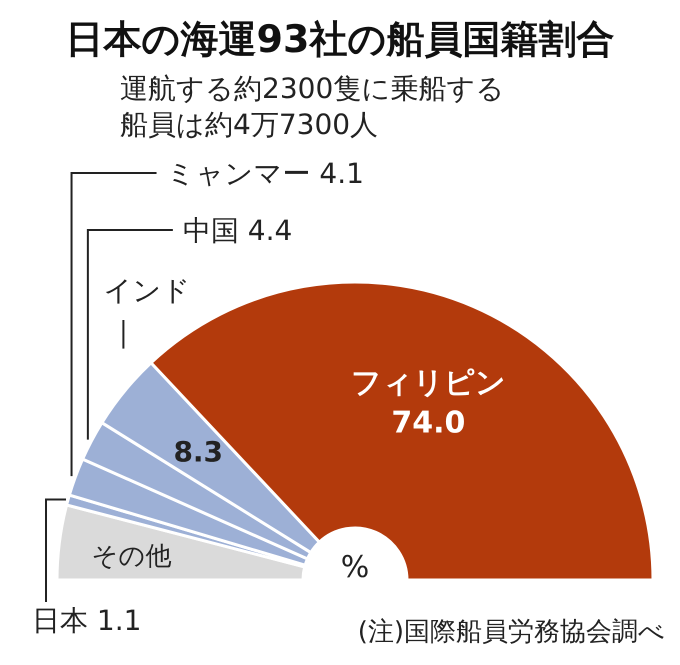 This screenshot has height=665, width=680. What do you see at coordinates (146, 290) in the screenshot?
I see `slice-label: インド` at bounding box center [146, 290].